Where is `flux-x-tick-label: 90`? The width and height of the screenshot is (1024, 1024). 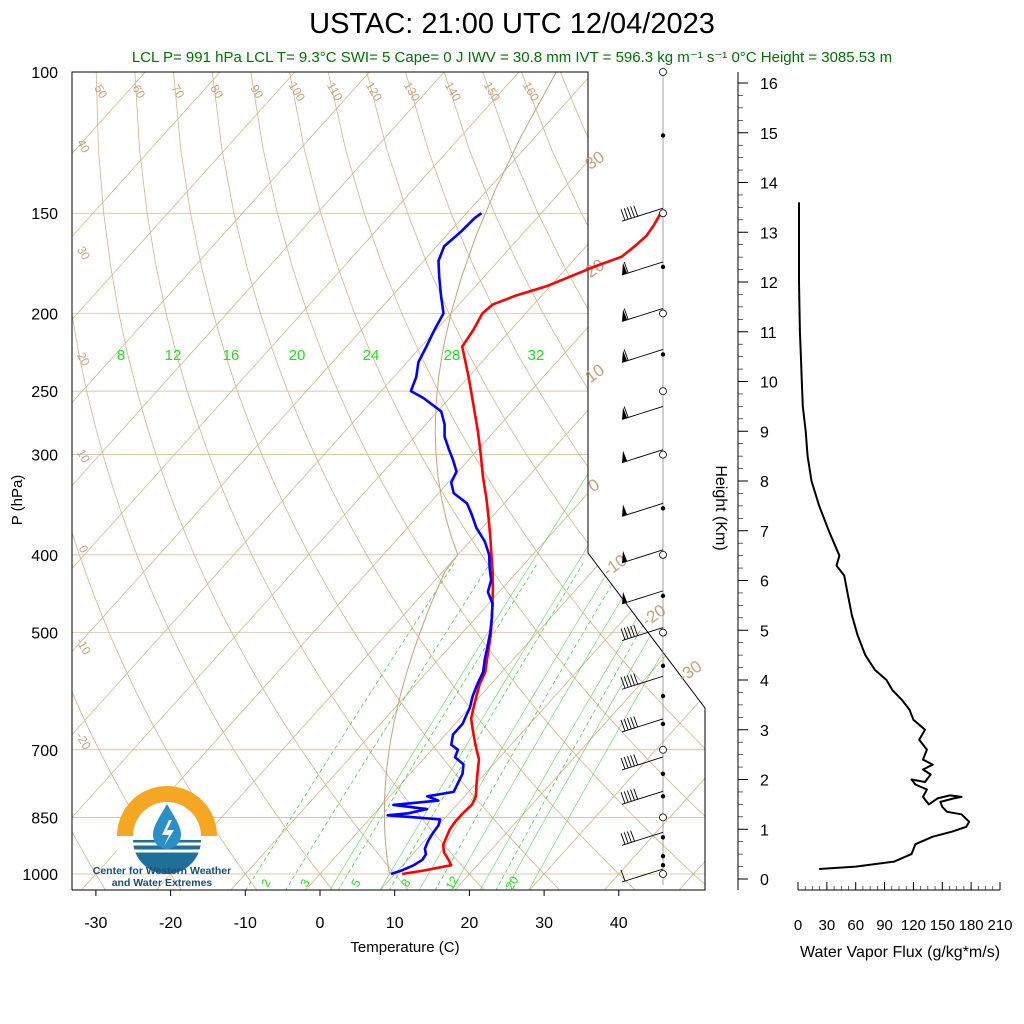
flux-x-tick-label: 90 is located at coordinates (884, 925).